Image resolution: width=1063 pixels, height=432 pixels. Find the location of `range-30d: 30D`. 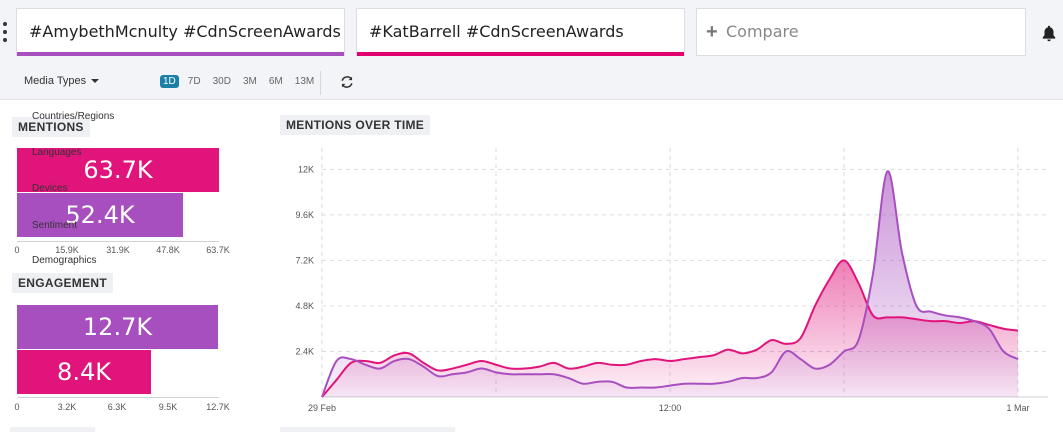

range-30d: 30D is located at coordinates (221, 81).